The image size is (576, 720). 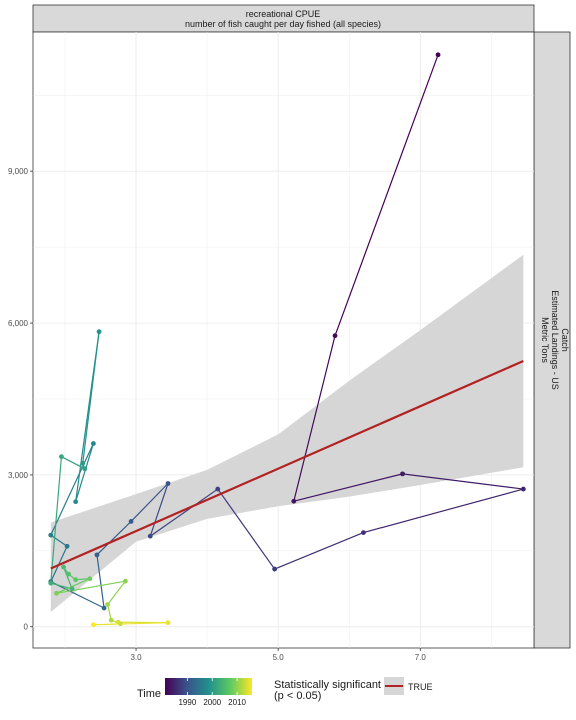 I want to click on top-strip-title: recreational CPUE, so click(x=283, y=14).